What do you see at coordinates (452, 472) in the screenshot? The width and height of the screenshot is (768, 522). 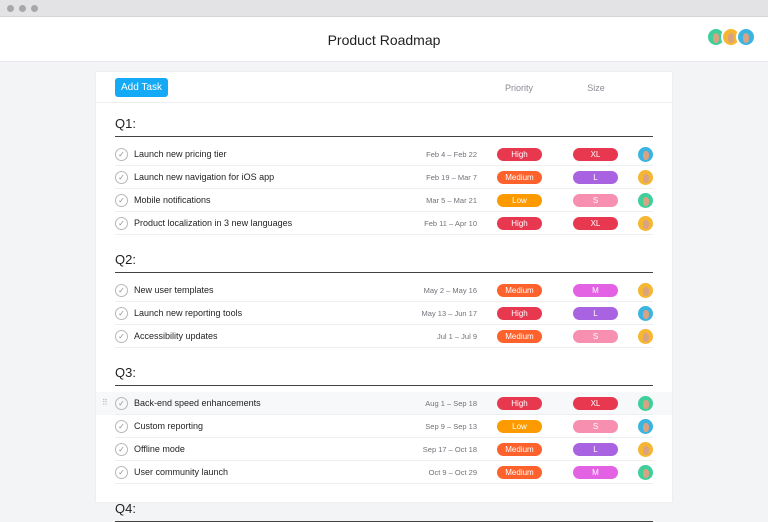 I see `task-dates: Oct 9 – Oct 29` at bounding box center [452, 472].